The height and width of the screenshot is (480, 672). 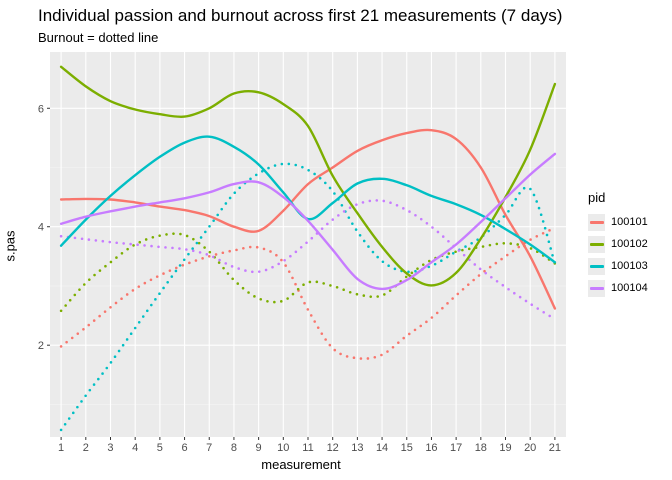 I want to click on legend-label: 100103, so click(x=629, y=266).